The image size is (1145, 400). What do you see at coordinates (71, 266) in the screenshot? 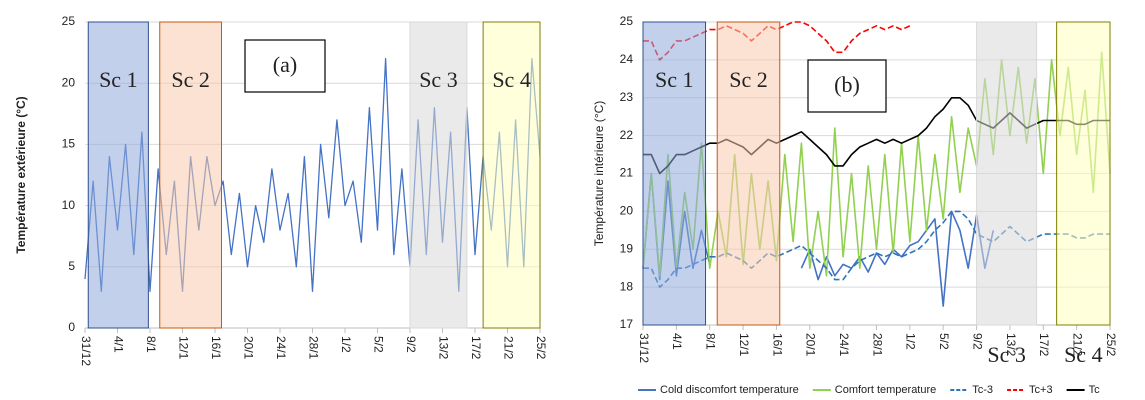
I see `y-tick-label: 5` at bounding box center [71, 266].